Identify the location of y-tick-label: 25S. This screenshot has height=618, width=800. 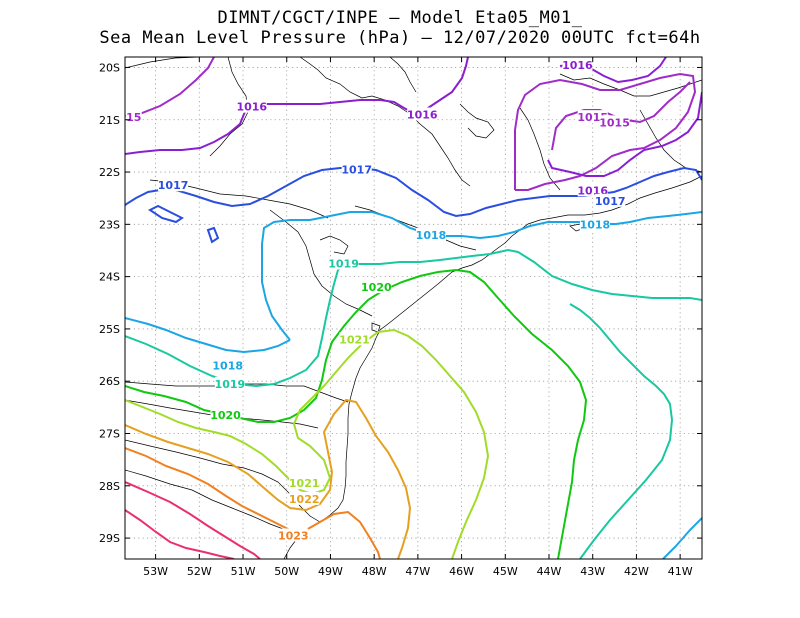
(109, 329).